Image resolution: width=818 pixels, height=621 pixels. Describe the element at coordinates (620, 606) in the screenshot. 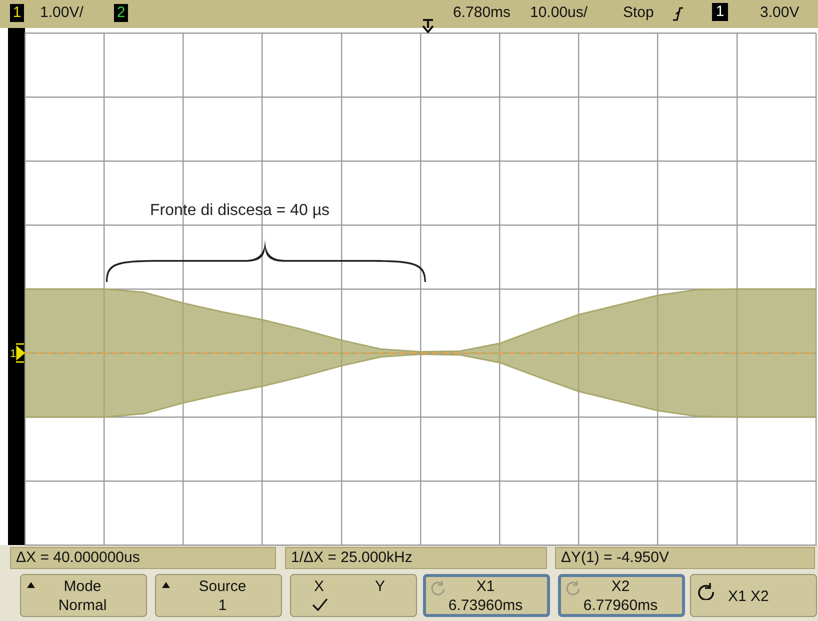

I see `text: 6.77960ms` at that location.